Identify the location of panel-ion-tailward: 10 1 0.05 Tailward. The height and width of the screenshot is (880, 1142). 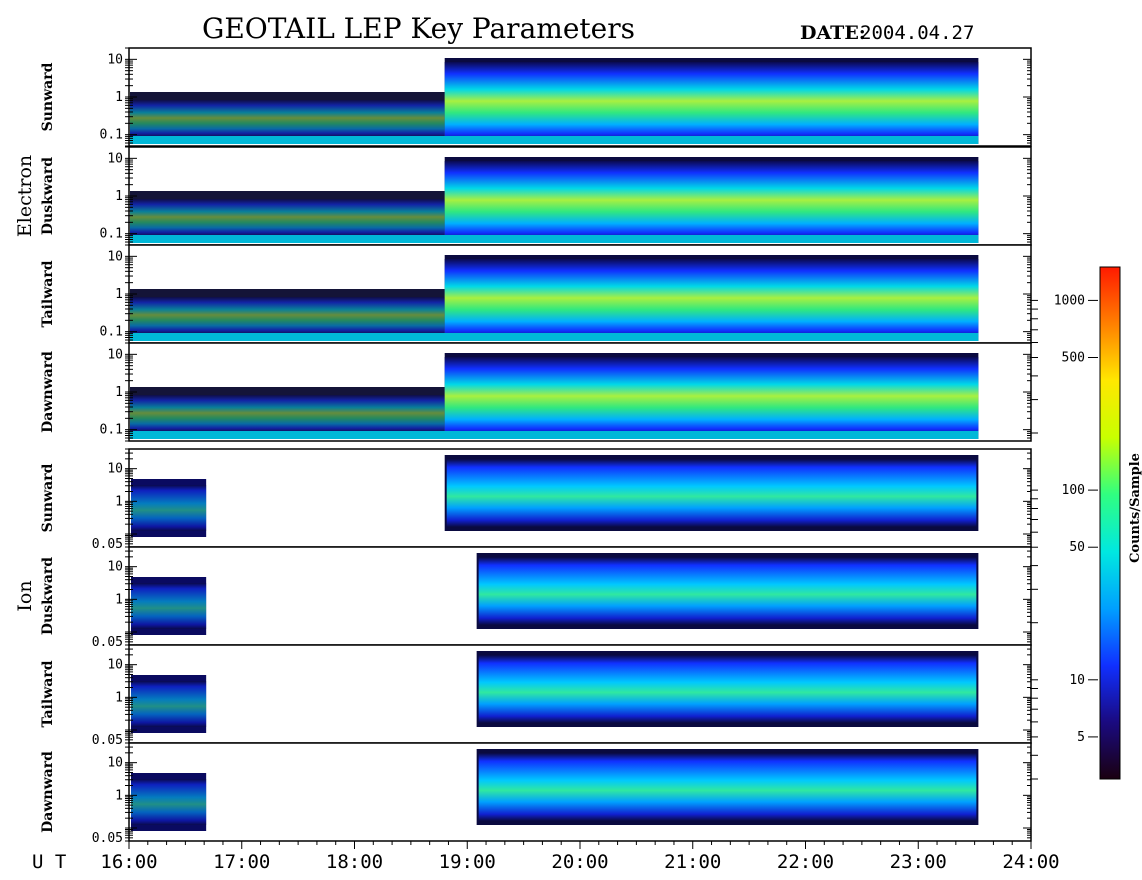
(536, 696).